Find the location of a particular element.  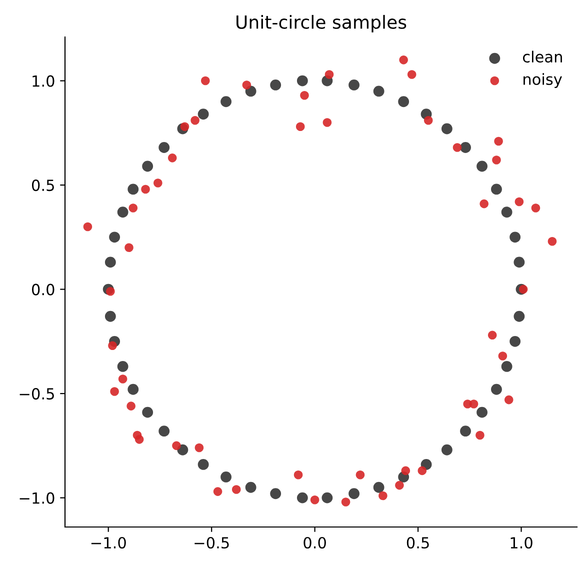

x-tick-label: 0.5 is located at coordinates (417, 542).